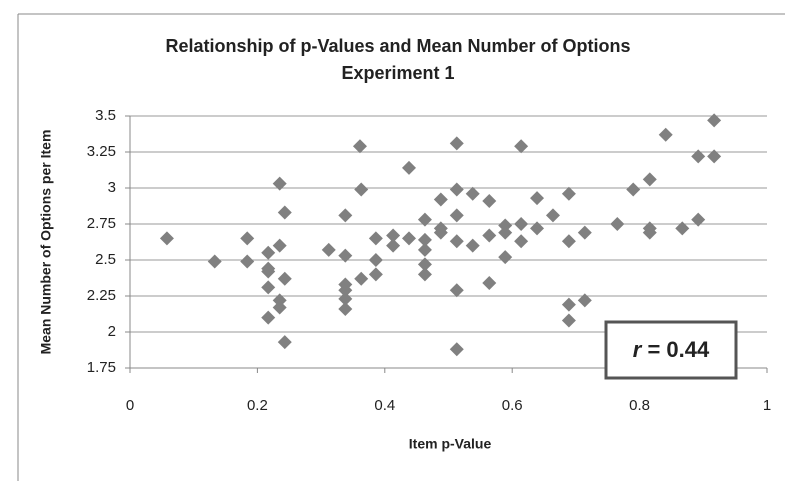 The image size is (785, 481). What do you see at coordinates (112, 187) in the screenshot?
I see `y-tick-label: 3` at bounding box center [112, 187].